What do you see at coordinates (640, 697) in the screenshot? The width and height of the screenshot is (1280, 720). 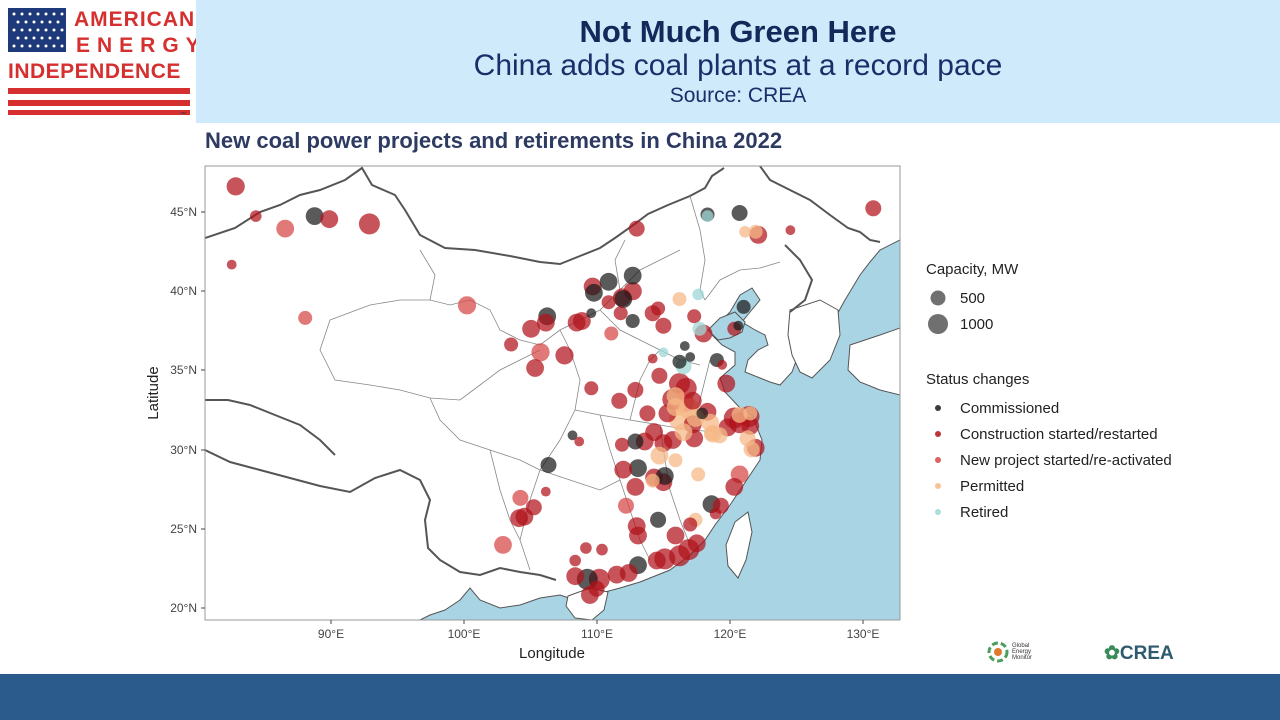 I see `footer-bar` at bounding box center [640, 697].